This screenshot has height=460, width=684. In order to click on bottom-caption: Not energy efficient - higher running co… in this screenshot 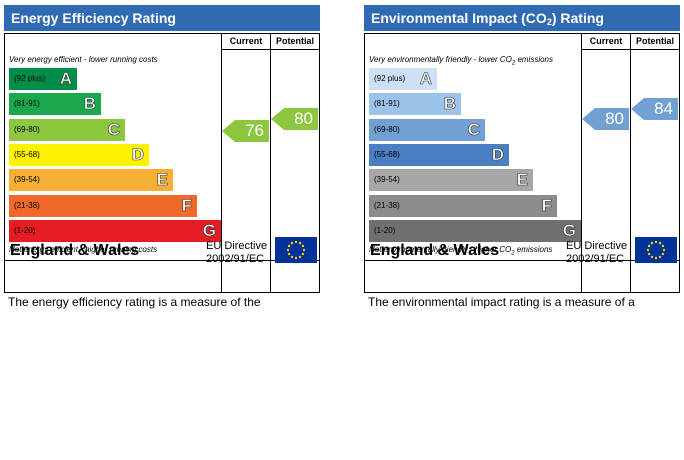, I will do `click(83, 249)`.